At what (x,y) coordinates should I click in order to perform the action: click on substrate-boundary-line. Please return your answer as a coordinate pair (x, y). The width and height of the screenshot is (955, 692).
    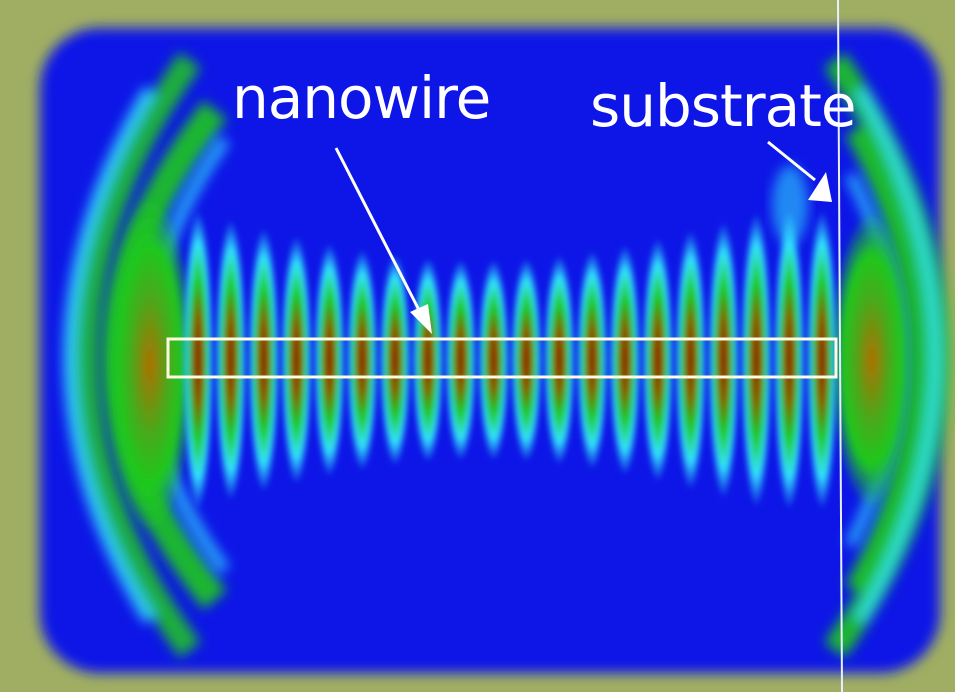
    Looking at the image, I should click on (840, 346).